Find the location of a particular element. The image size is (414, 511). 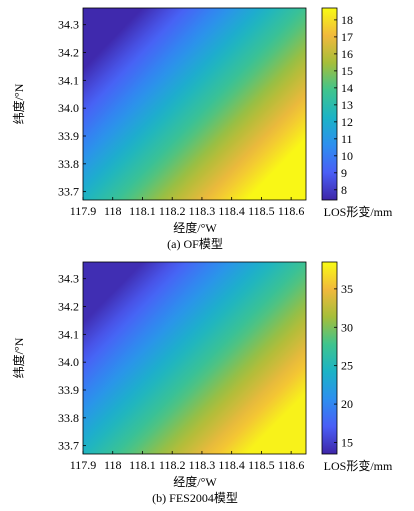

y-ticks-a: 34.3 34.2 34.1 34.0 33.9 33.8 33.7 is located at coordinates (72, 108).